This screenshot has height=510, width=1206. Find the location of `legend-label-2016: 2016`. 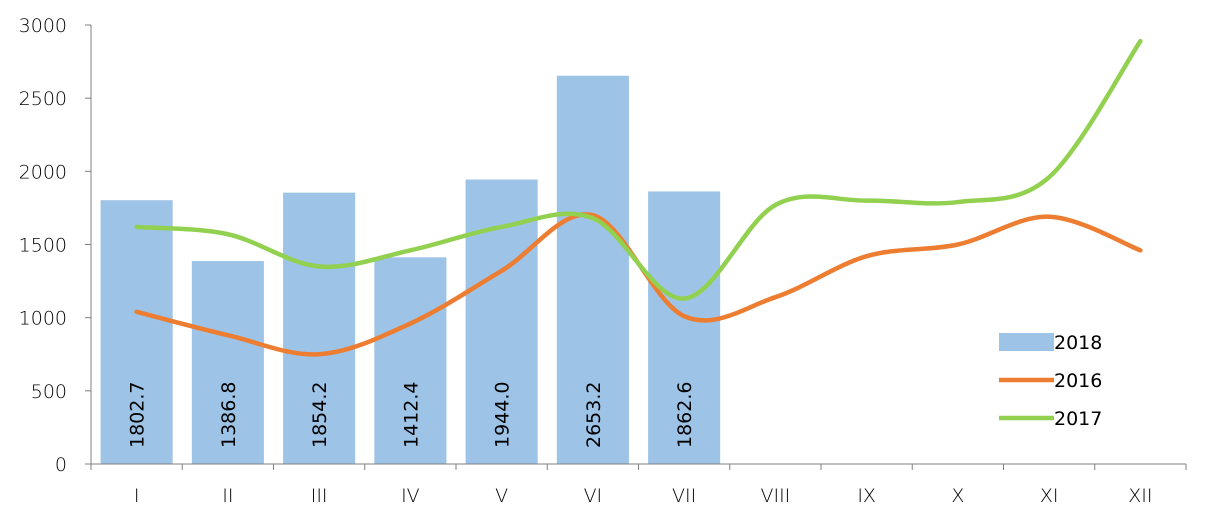

legend-label-2016: 2016 is located at coordinates (1078, 381).